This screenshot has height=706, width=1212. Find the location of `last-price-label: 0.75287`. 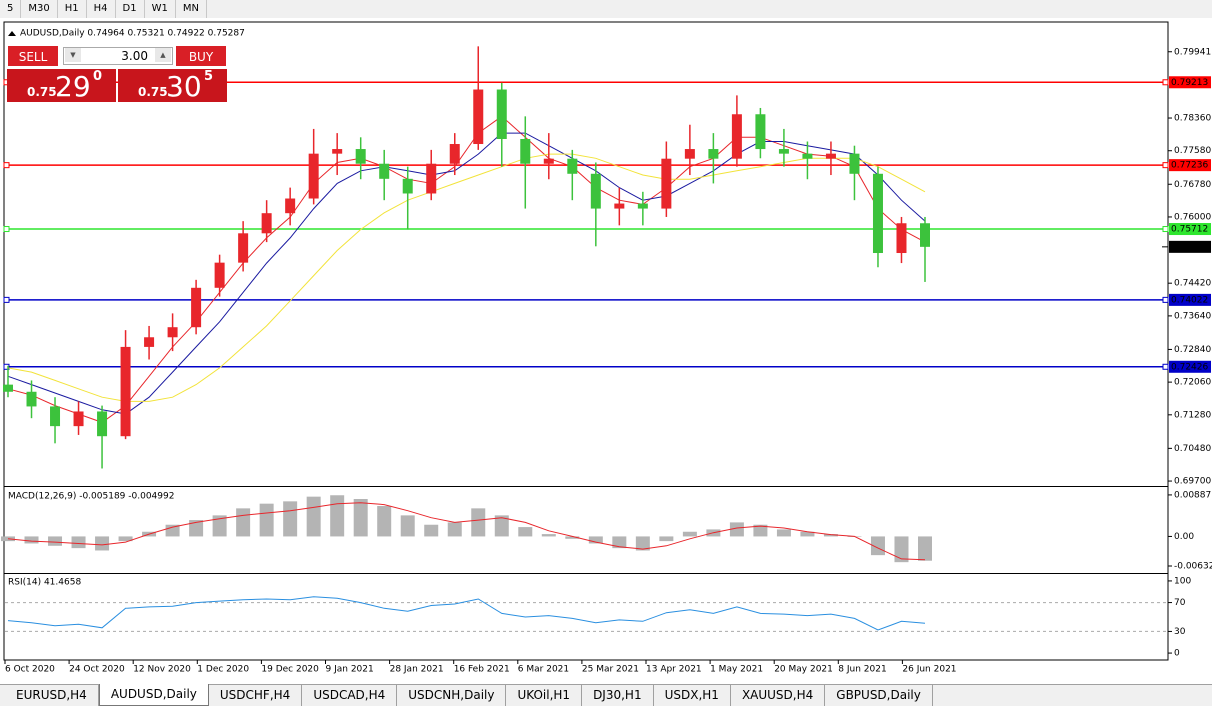

last-price-label: 0.75287 is located at coordinates (1189, 247).